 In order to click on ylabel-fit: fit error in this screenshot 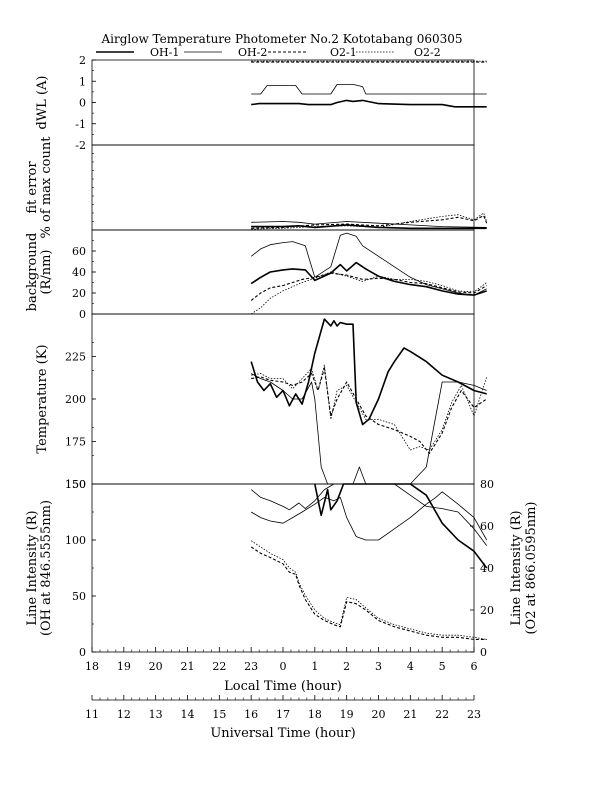, I will do `click(32, 187)`.